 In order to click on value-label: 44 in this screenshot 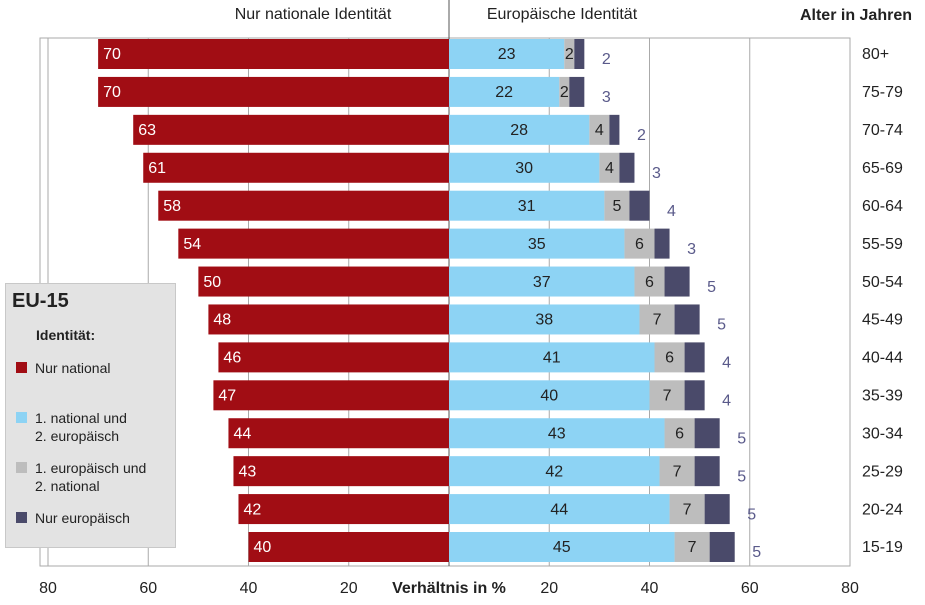, I will do `click(559, 509)`.